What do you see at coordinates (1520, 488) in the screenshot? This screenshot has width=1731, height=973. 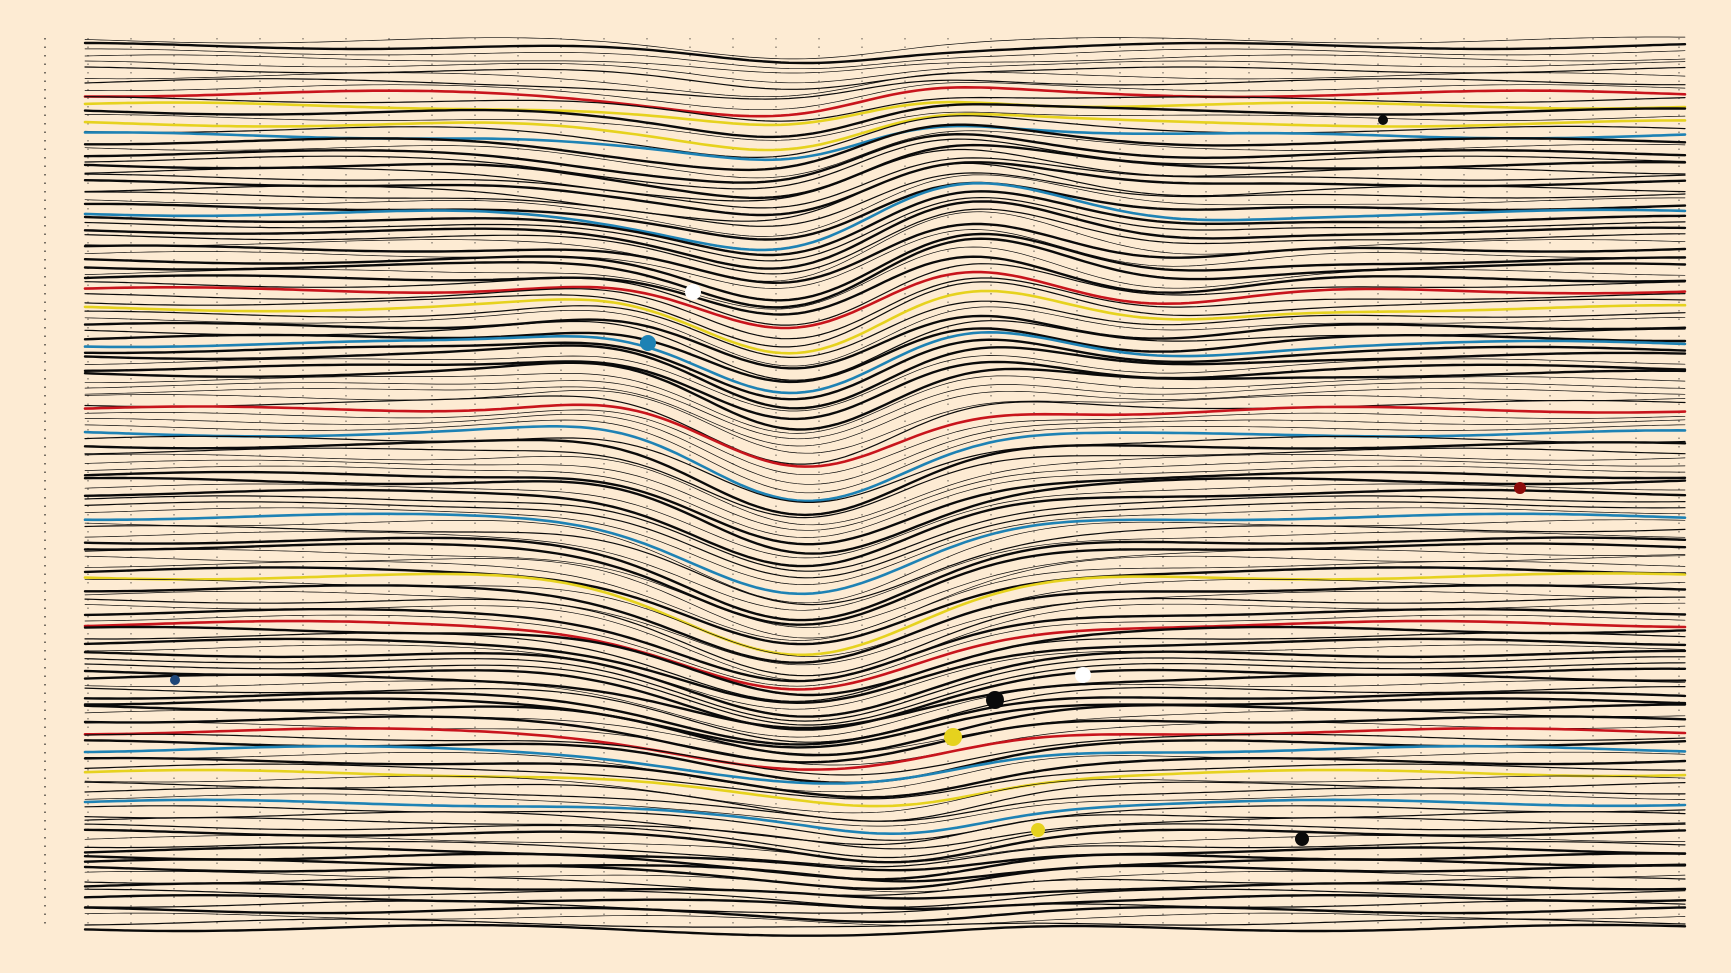 I see `dark_red-accent-dot` at bounding box center [1520, 488].